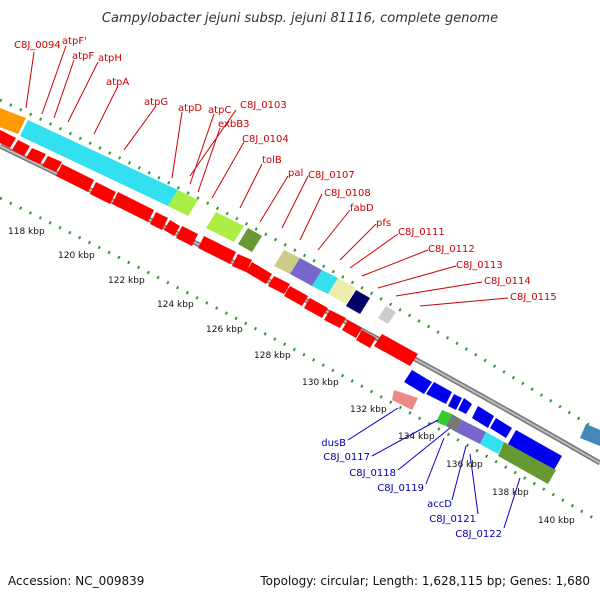 The image size is (600, 600). I want to click on tick-label: 138 kbp, so click(510, 493).